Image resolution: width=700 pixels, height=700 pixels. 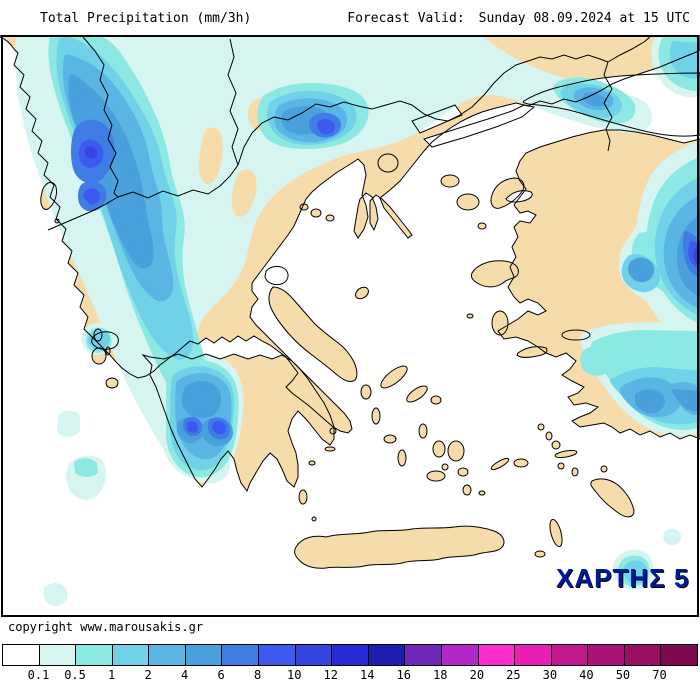 What do you see at coordinates (513, 675) in the screenshot?
I see `colorbar-tick-label: 25` at bounding box center [513, 675].